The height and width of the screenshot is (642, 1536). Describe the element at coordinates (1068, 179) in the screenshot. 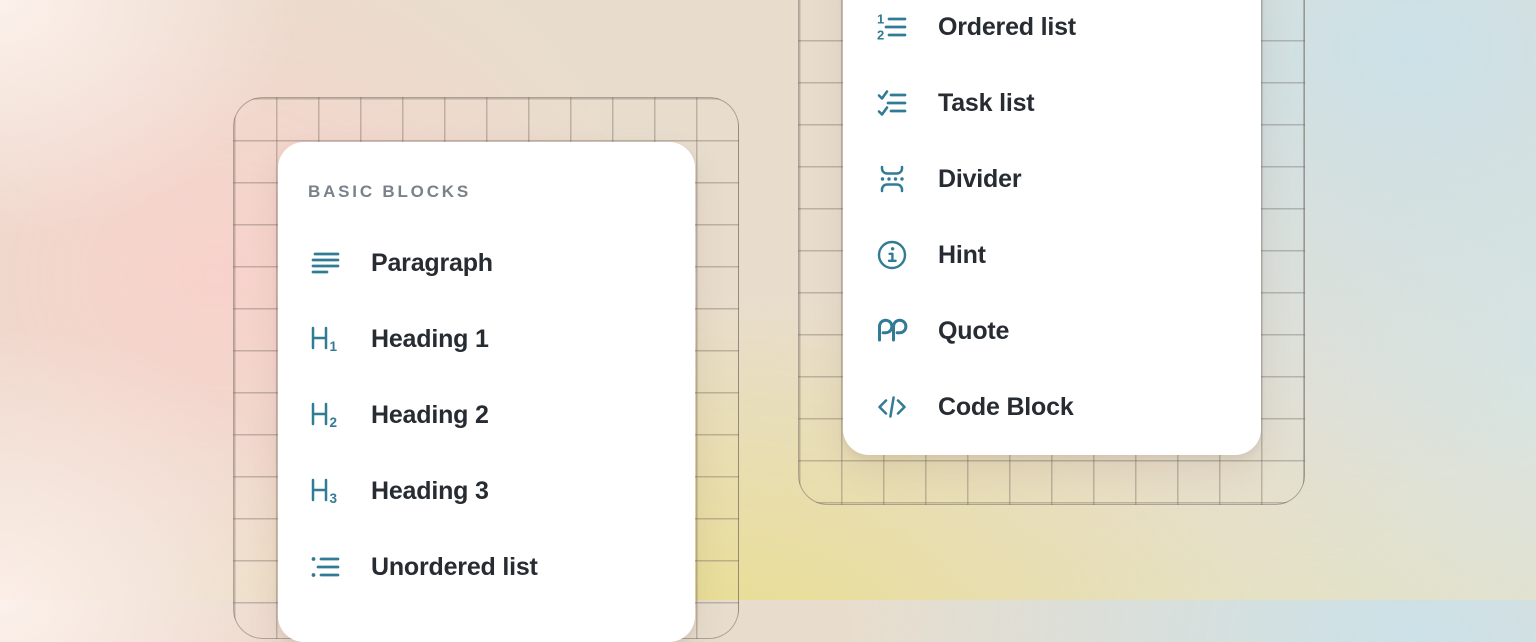

I see `menu-item-divider: Divider` at that location.